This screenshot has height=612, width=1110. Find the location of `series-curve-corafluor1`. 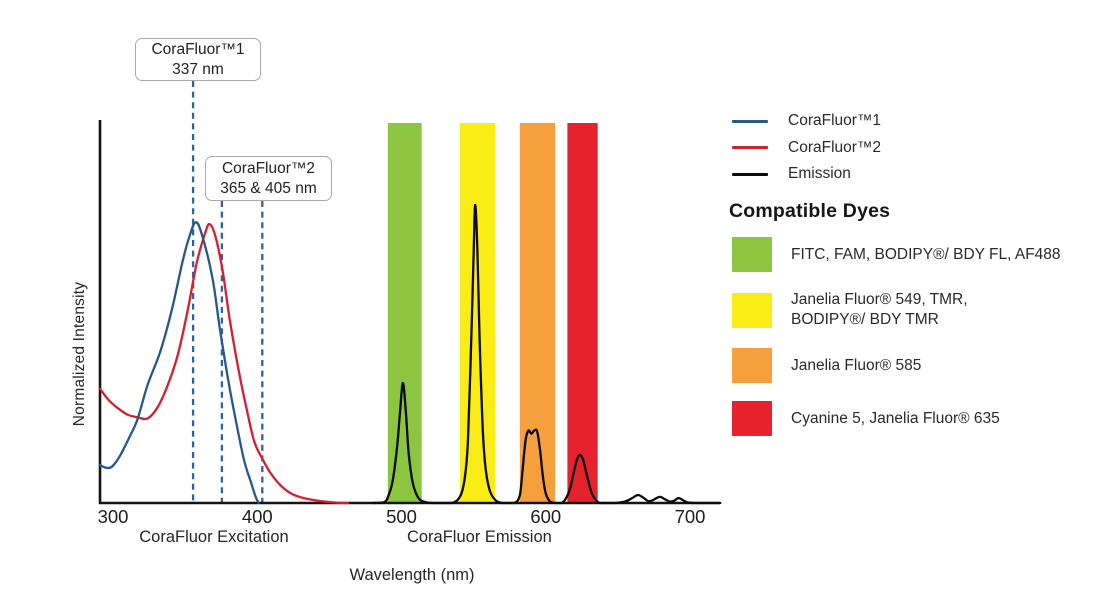

series-curve-corafluor1 is located at coordinates (179, 363).